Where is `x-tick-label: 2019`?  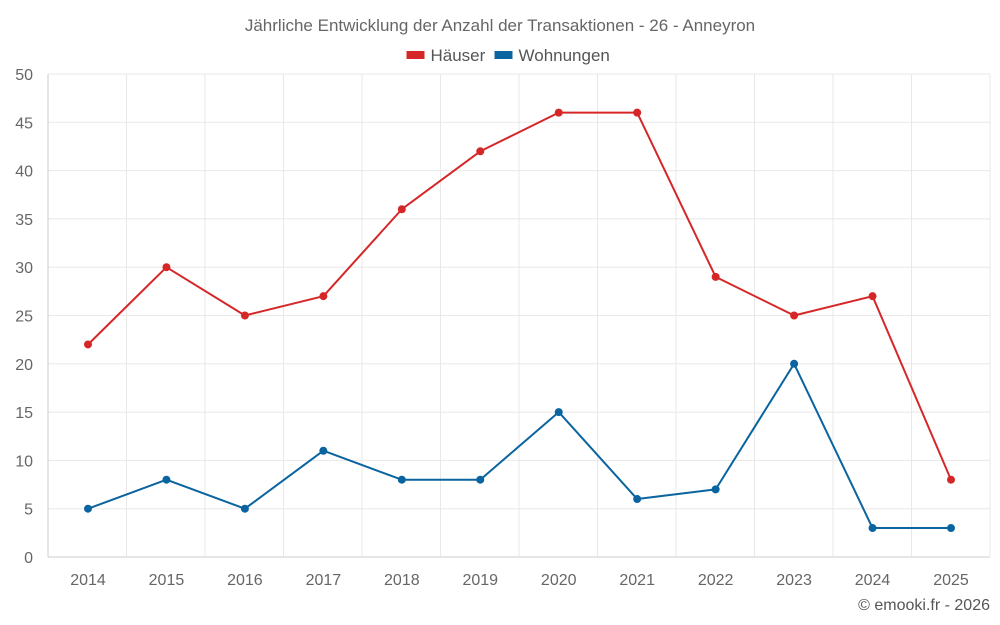 x-tick-label: 2019 is located at coordinates (480, 580).